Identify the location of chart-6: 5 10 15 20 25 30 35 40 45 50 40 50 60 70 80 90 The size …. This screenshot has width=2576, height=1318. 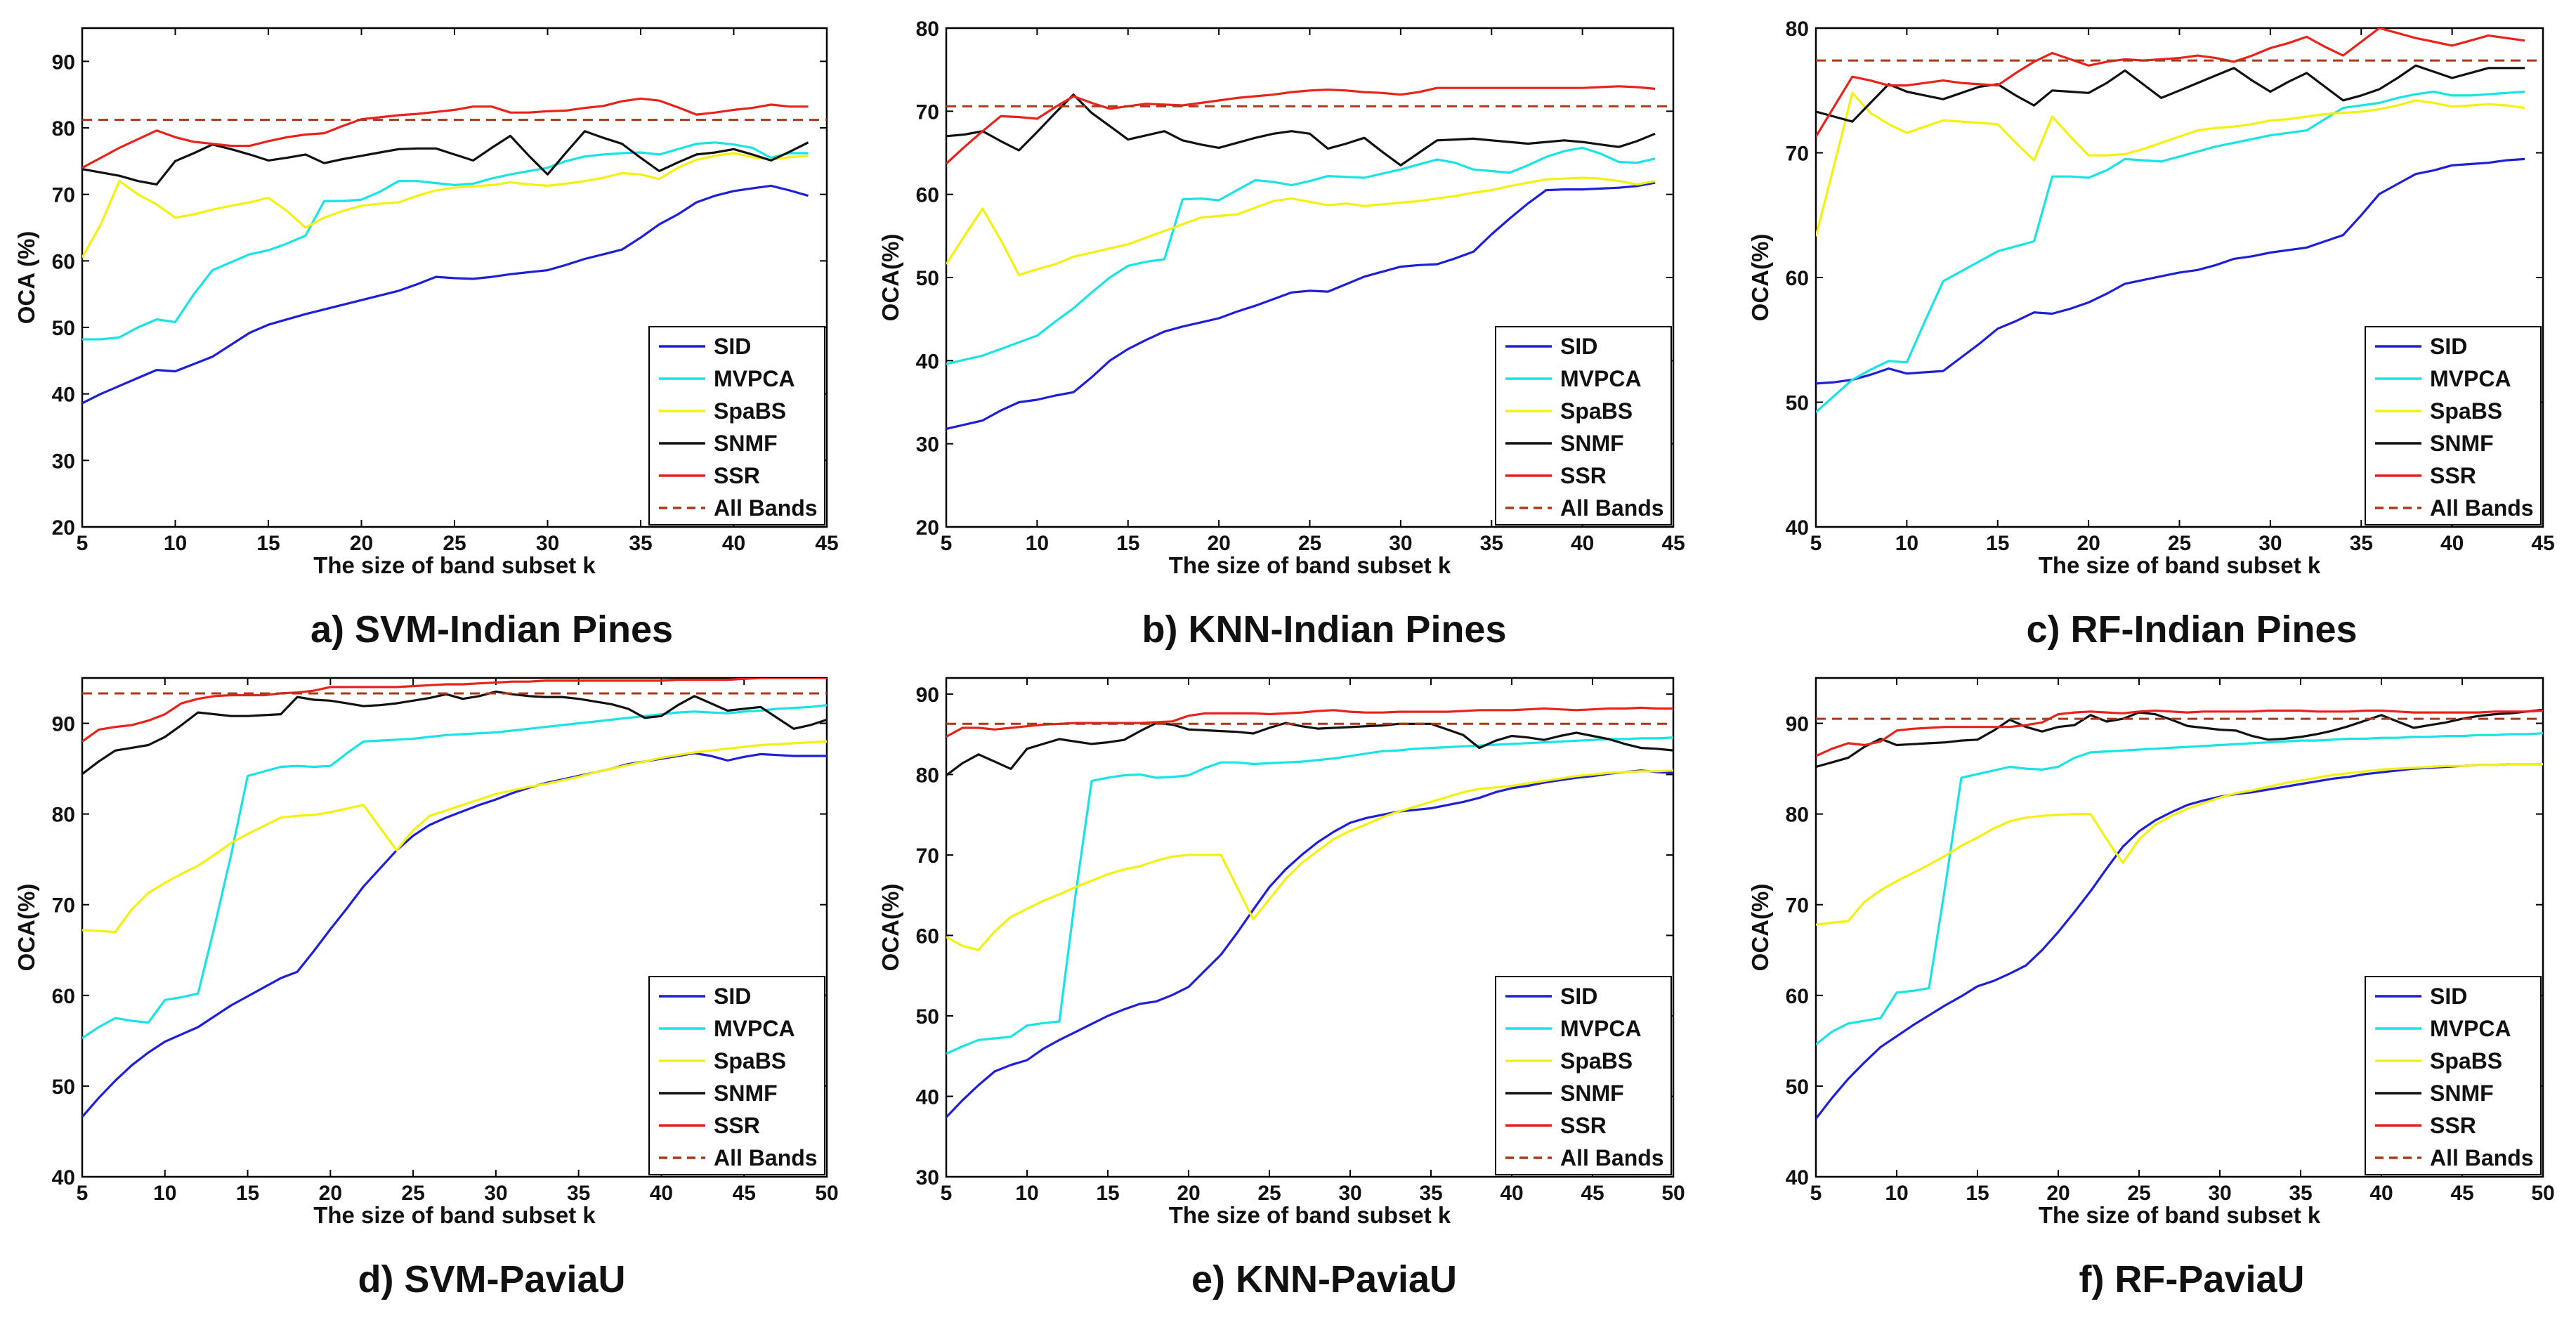
(2151, 952).